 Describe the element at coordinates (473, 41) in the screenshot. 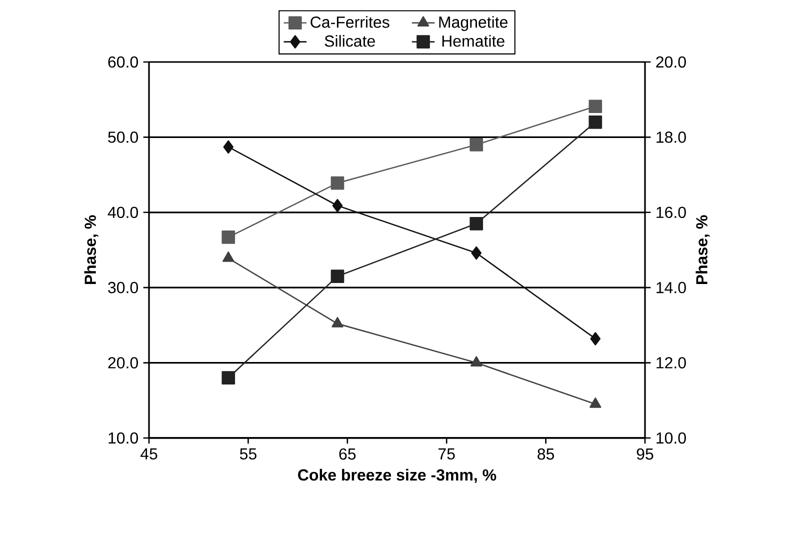

I see `legend-label: Hematite` at that location.